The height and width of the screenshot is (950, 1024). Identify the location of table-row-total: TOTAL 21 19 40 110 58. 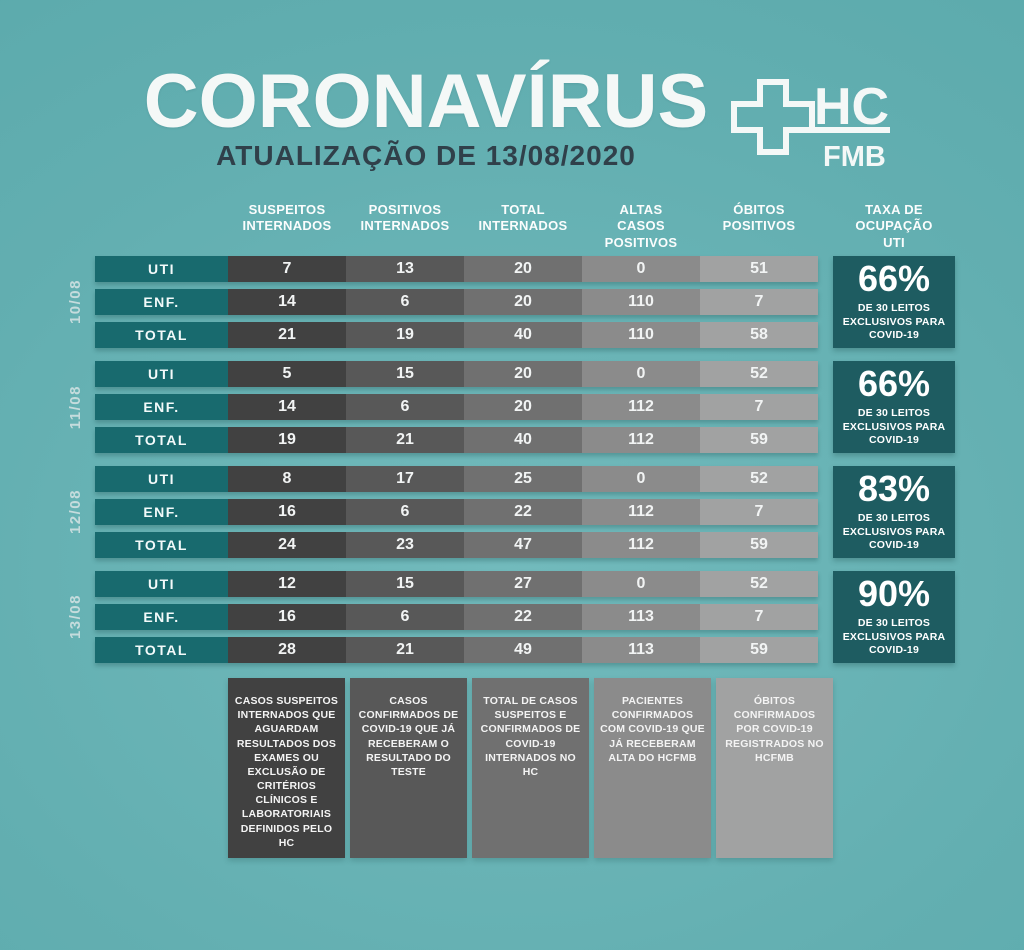
(456, 335).